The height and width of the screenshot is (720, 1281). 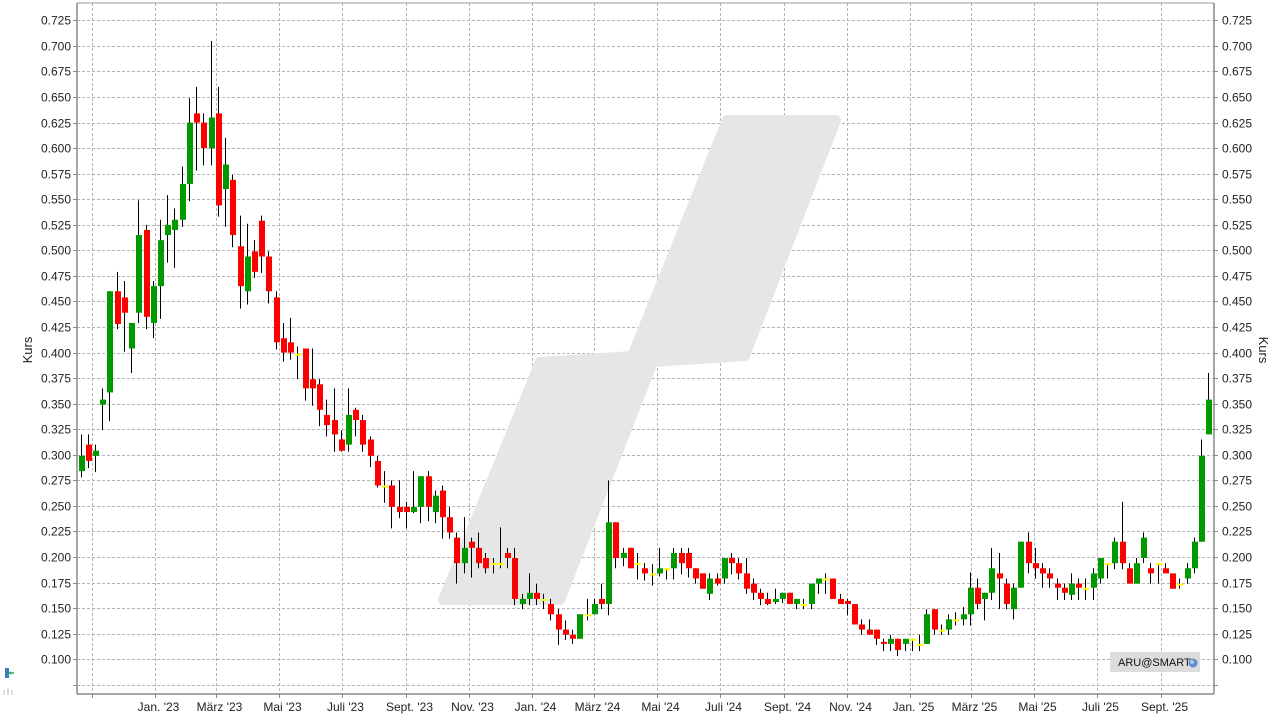 What do you see at coordinates (472, 707) in the screenshot?
I see `x-tick-label: Nov. '23` at bounding box center [472, 707].